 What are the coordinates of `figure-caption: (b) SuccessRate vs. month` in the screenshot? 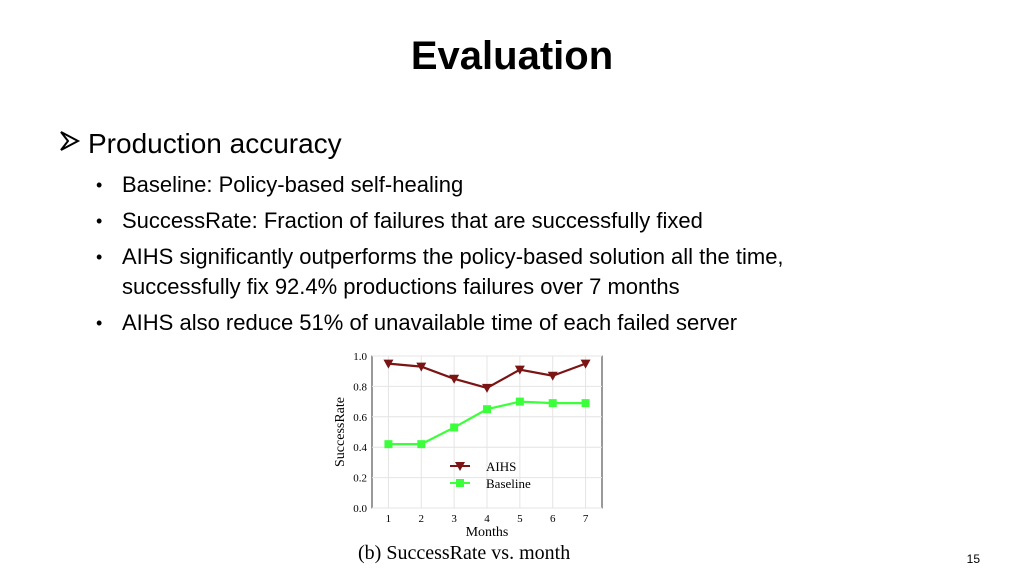 It's located at (464, 553).